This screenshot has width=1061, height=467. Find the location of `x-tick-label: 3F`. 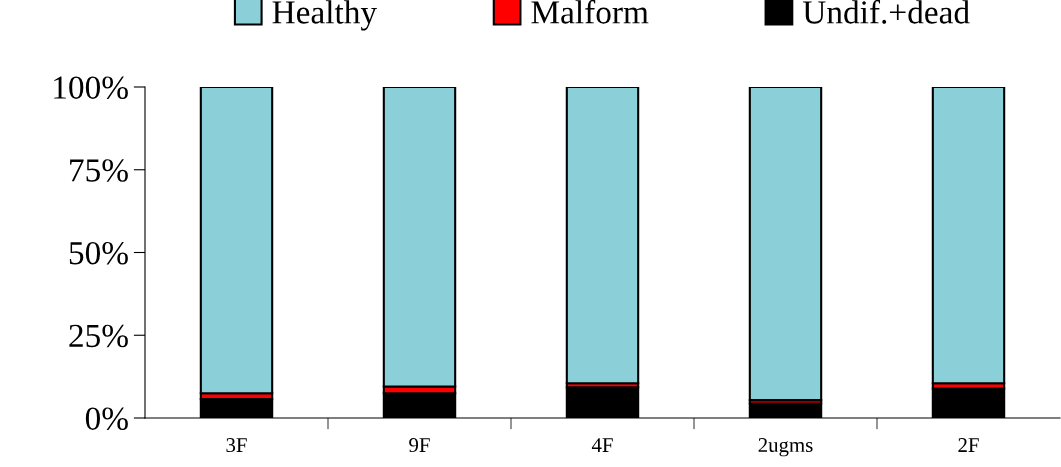

x-tick-label: 3F is located at coordinates (236, 445).